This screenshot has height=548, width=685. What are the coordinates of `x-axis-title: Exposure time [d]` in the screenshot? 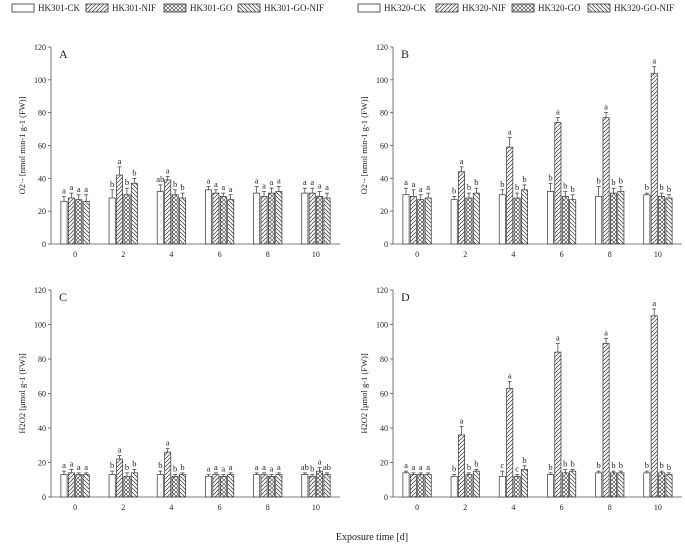 It's located at (372, 537).